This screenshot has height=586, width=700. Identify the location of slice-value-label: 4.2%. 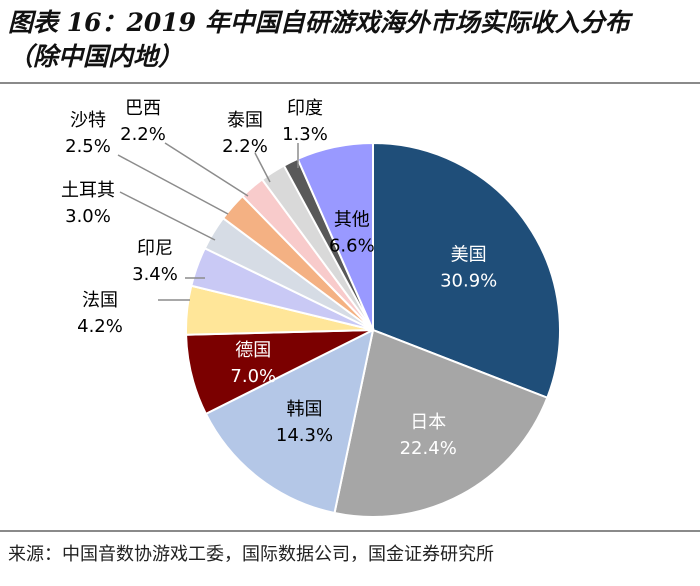
(100, 326).